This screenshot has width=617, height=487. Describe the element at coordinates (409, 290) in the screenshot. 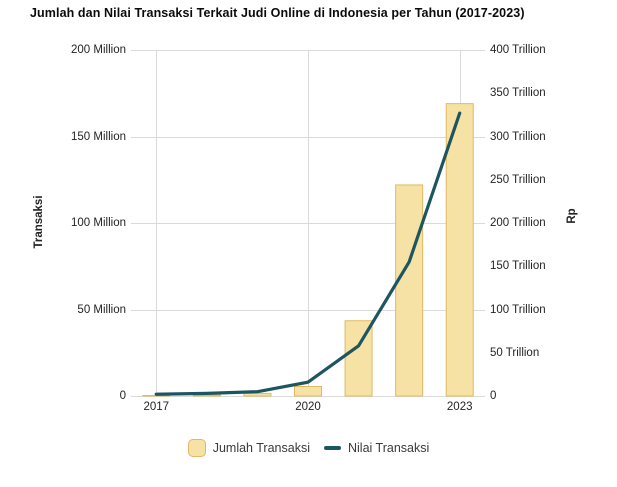

I see `bar-2022` at that location.